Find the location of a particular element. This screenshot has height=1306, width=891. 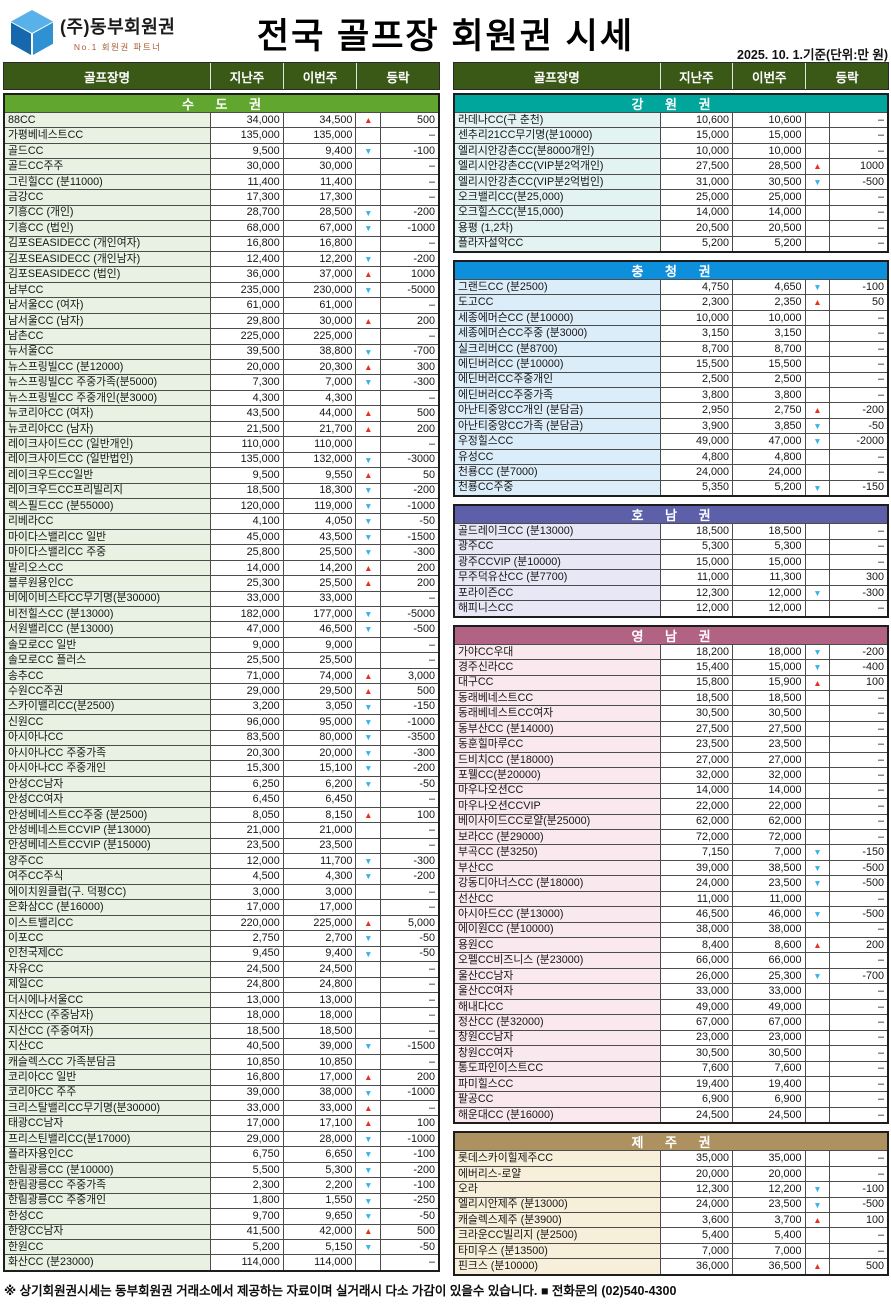

this-week-price: 20,300 is located at coordinates (320, 367).